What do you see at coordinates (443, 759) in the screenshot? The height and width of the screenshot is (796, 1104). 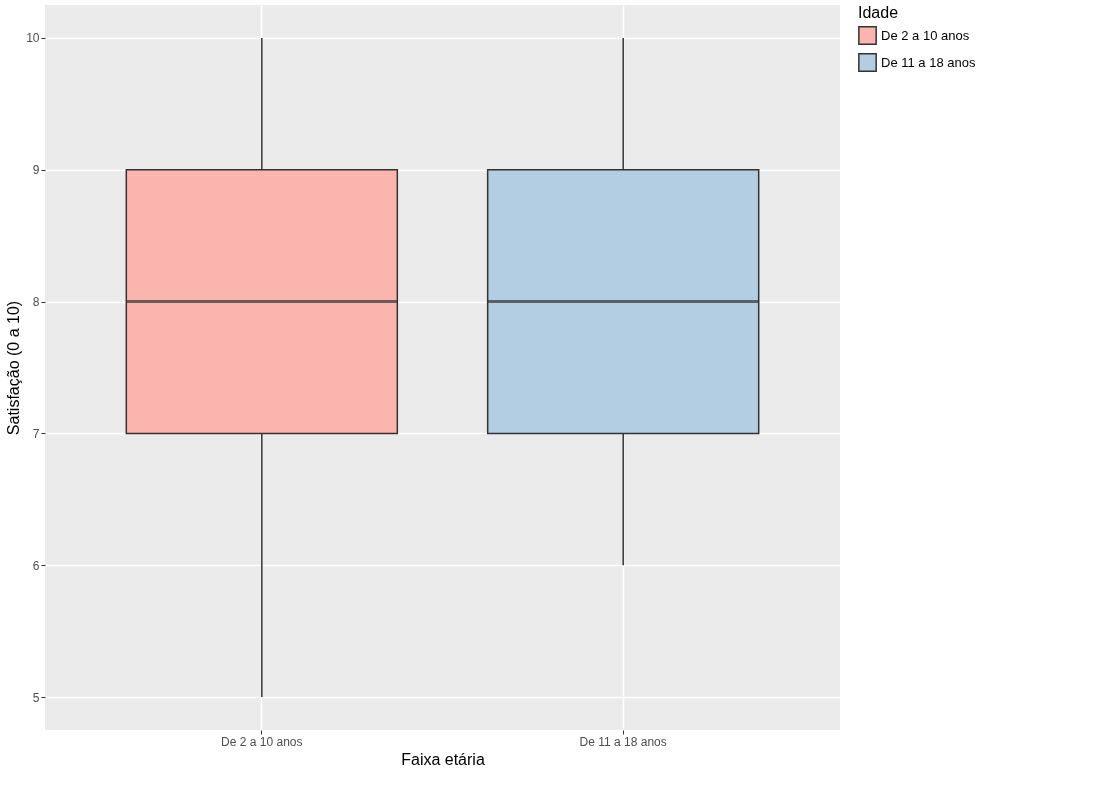 I see `x-axis-title: Faixa etária` at bounding box center [443, 759].